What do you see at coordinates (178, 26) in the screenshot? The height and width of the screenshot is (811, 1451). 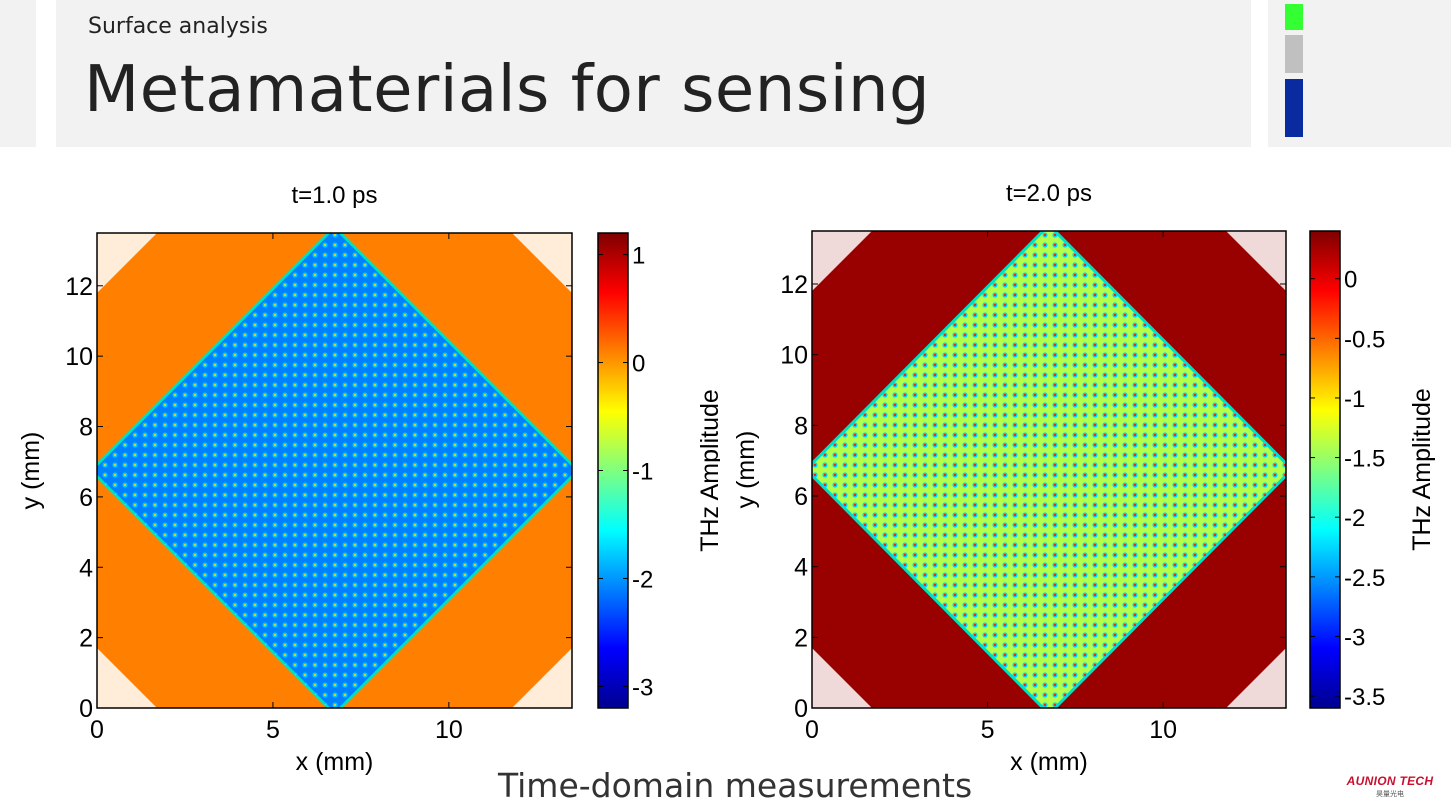 I see `slide-subtitle: Surface analysis` at bounding box center [178, 26].